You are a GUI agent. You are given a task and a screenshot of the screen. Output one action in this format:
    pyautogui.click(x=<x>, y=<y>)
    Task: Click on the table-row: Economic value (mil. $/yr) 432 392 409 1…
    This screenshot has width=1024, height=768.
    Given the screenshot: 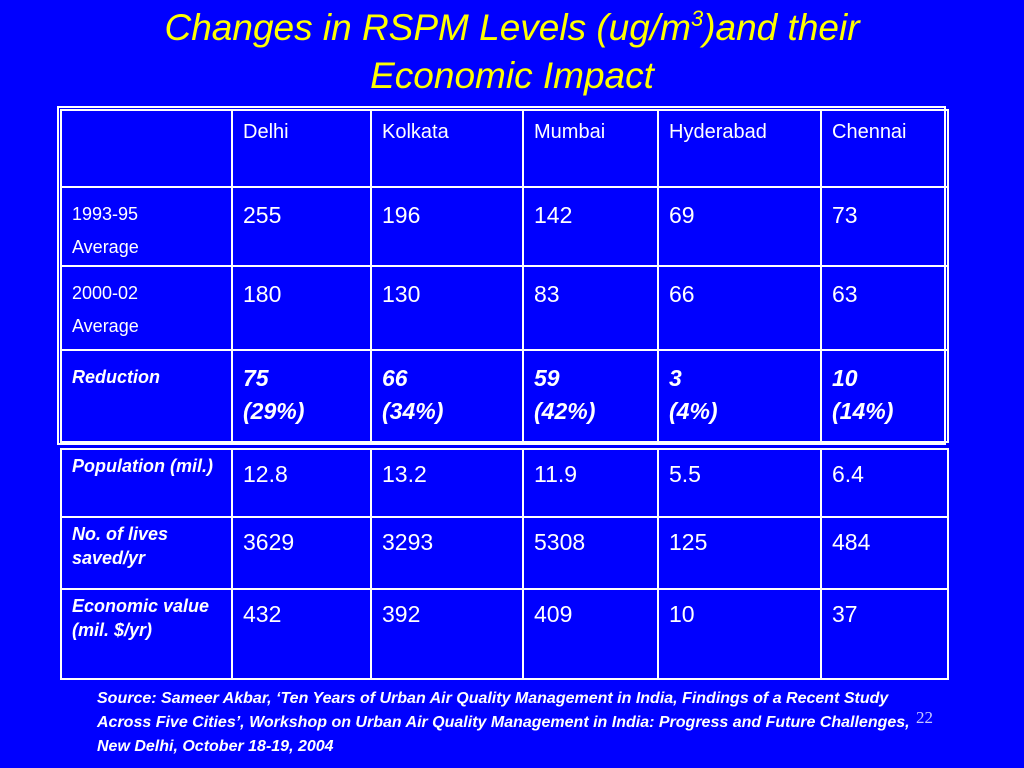 What is the action you would take?
    pyautogui.click(x=504, y=634)
    